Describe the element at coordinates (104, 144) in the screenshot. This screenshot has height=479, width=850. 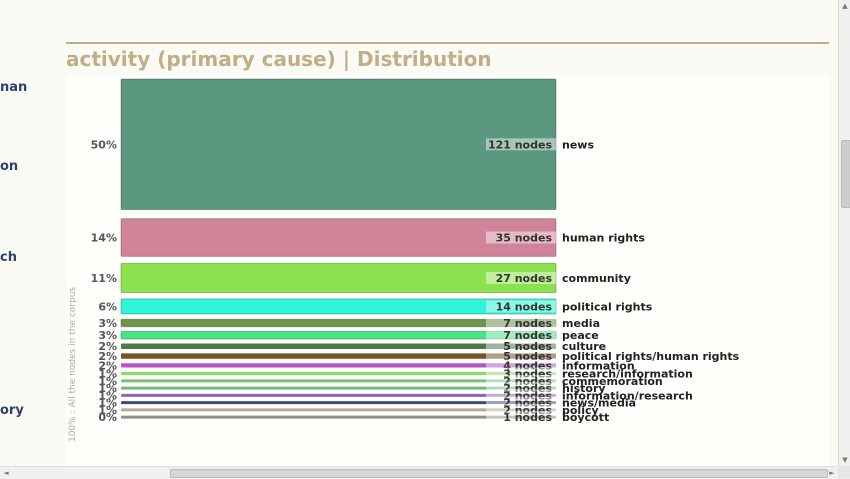
I see `percent-label-news: 50%` at that location.